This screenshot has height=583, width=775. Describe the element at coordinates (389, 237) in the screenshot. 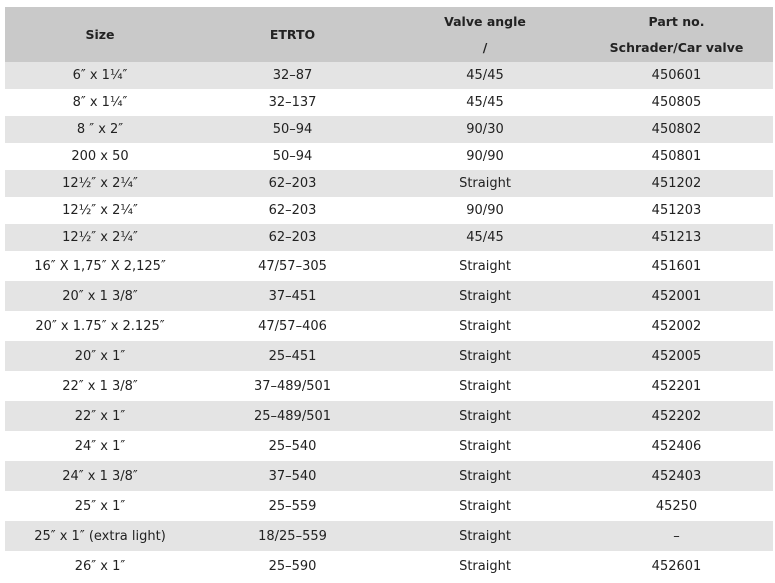

I see `table-row: 12½″ x 2¼″ 62–203 45/45 451213` at that location.